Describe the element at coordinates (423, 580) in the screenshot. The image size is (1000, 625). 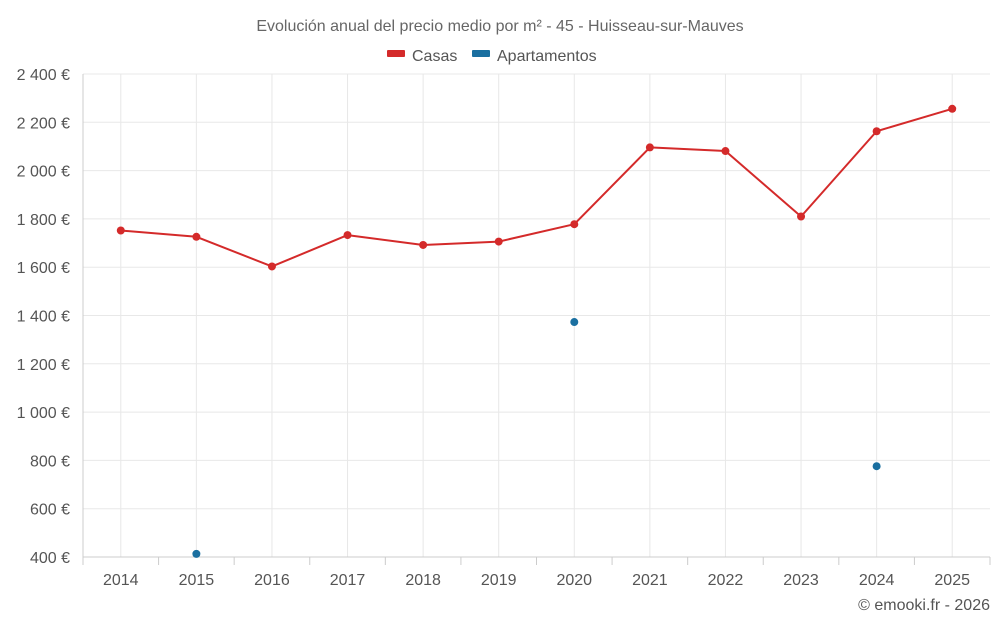
I see `x-tick-label: 2018` at that location.